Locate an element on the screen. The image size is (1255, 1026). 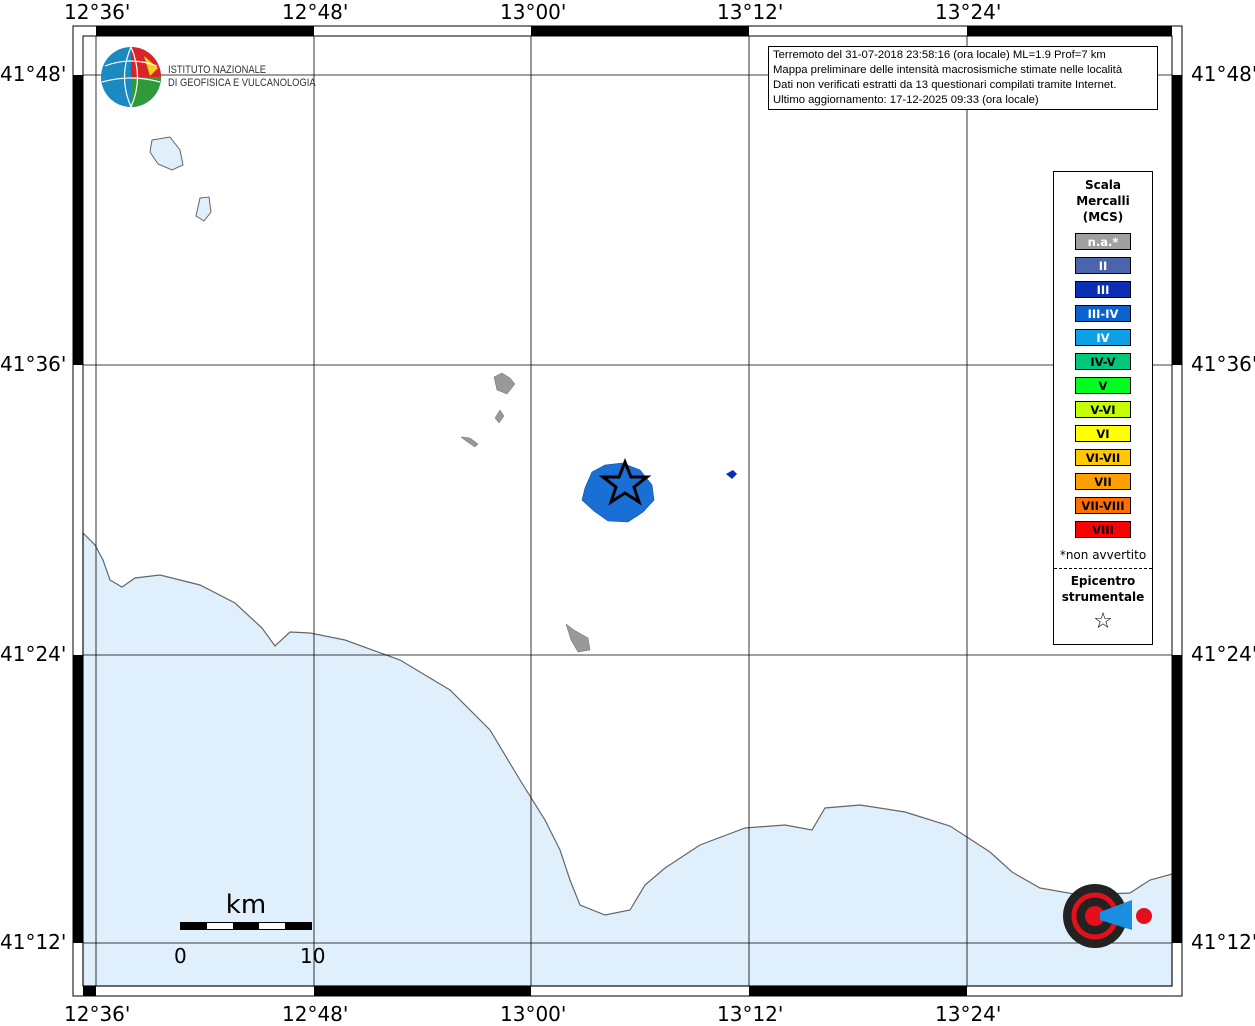
lat-label-right: 41°36' is located at coordinates (1223, 364).